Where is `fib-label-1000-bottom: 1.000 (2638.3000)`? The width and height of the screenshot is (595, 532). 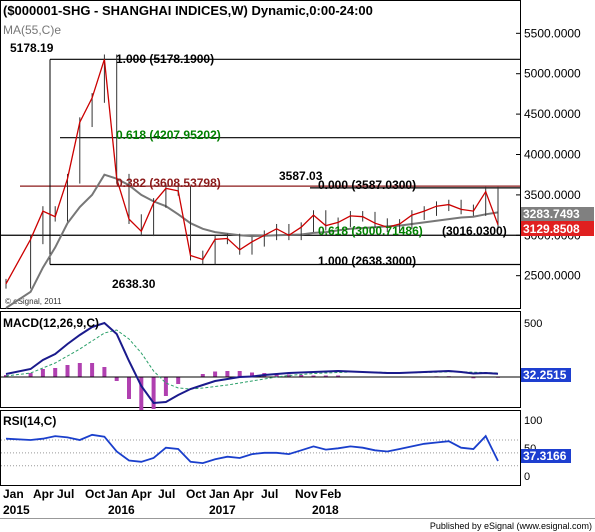 fib-label-1000-bottom: 1.000 (2638.3000) is located at coordinates (367, 261).